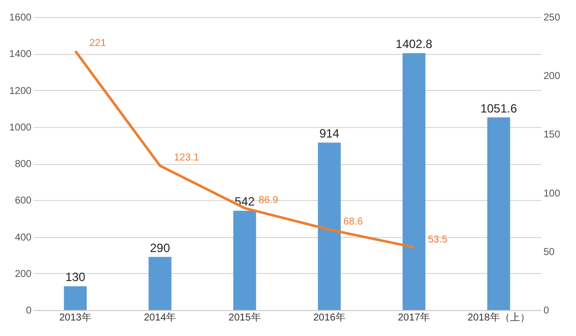  What do you see at coordinates (499, 318) in the screenshot?
I see `x-tick-label: 2018年（上）` at bounding box center [499, 318].